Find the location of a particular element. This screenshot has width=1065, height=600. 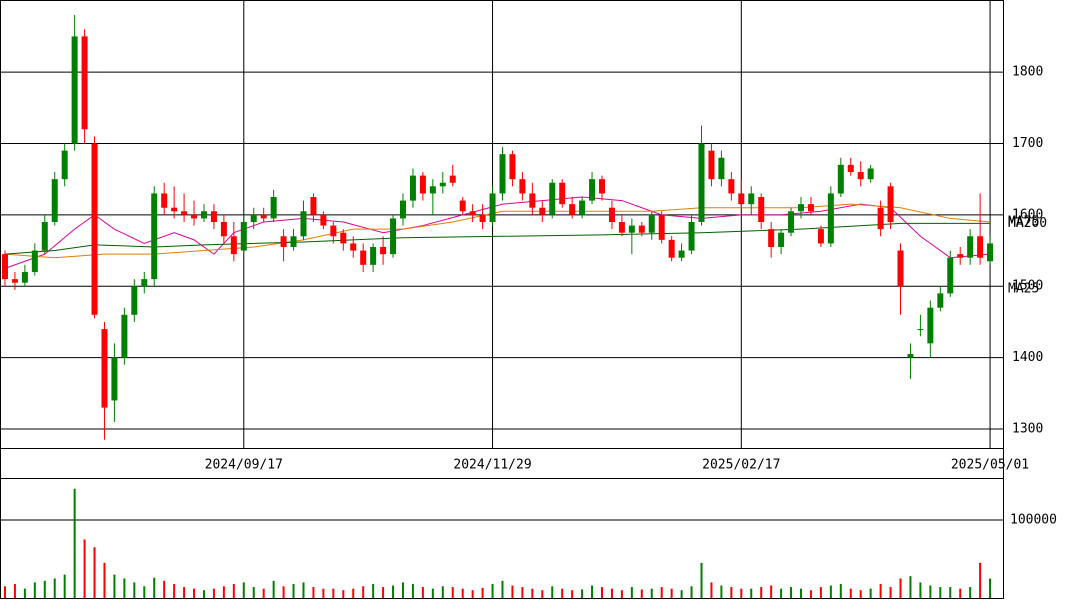

y-tick-label: 1700 is located at coordinates (1027, 143).